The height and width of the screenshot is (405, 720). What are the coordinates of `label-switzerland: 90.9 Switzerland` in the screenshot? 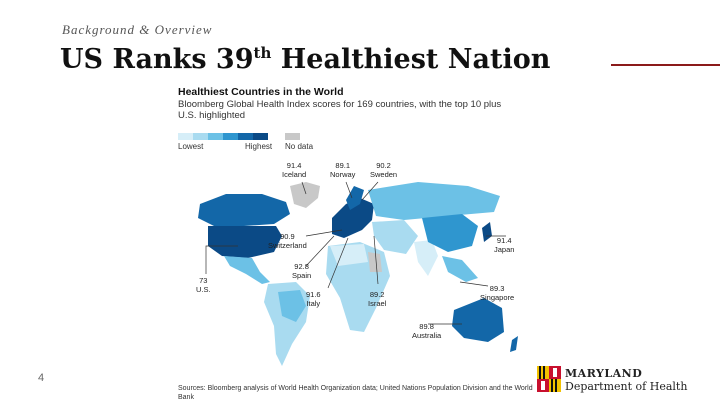 It's located at (287, 241).